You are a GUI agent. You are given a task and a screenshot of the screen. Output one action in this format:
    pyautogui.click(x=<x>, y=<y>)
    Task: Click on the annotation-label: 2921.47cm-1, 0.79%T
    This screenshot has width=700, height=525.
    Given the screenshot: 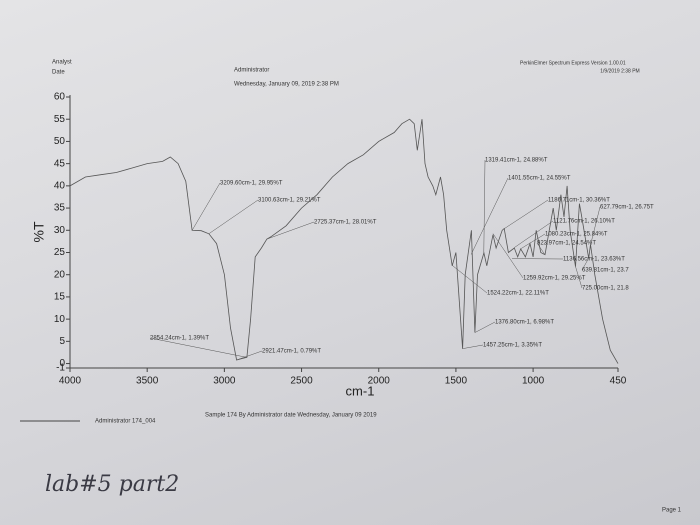 What is the action you would take?
    pyautogui.click(x=291, y=352)
    